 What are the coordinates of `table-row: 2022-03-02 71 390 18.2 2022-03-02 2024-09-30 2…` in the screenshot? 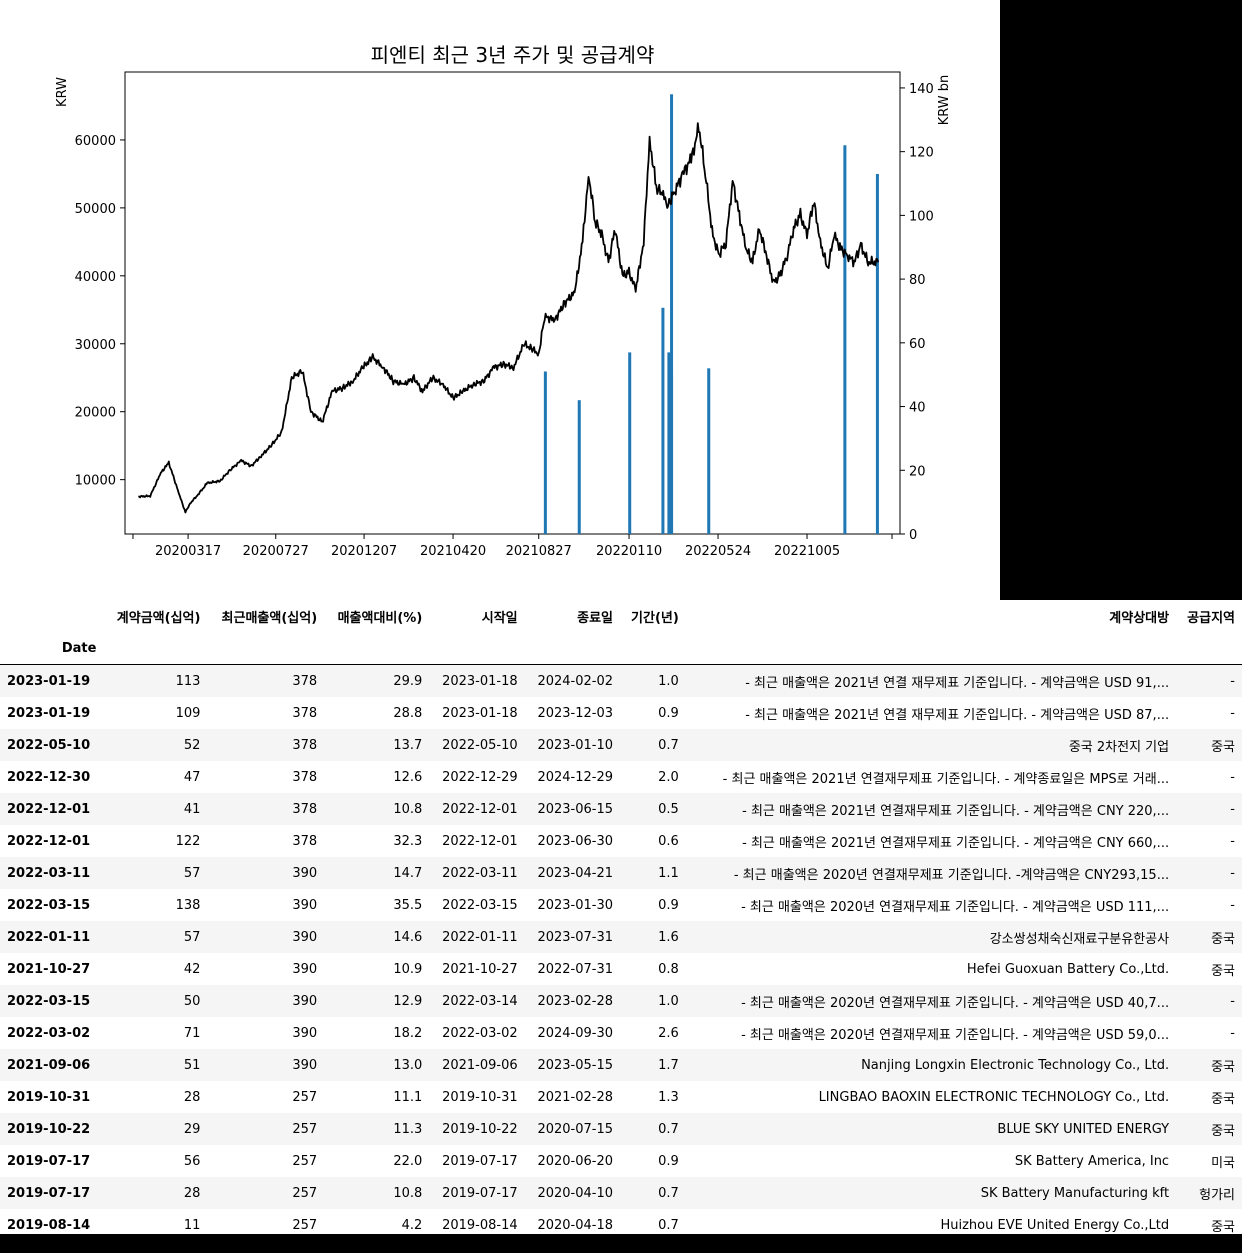 It's located at (621, 1033).